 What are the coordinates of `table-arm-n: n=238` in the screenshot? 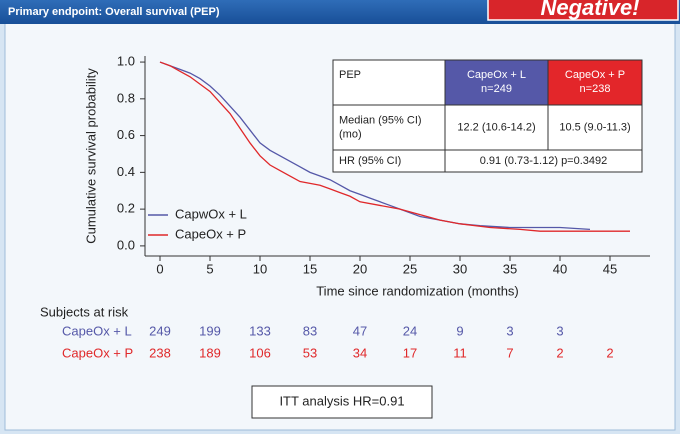 It's located at (595, 89).